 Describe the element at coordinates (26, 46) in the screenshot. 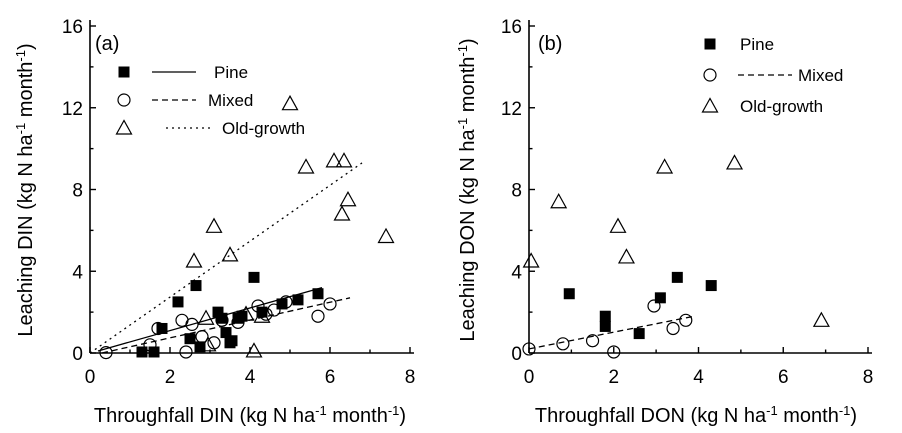

I see `y-axis-label-post: )` at that location.